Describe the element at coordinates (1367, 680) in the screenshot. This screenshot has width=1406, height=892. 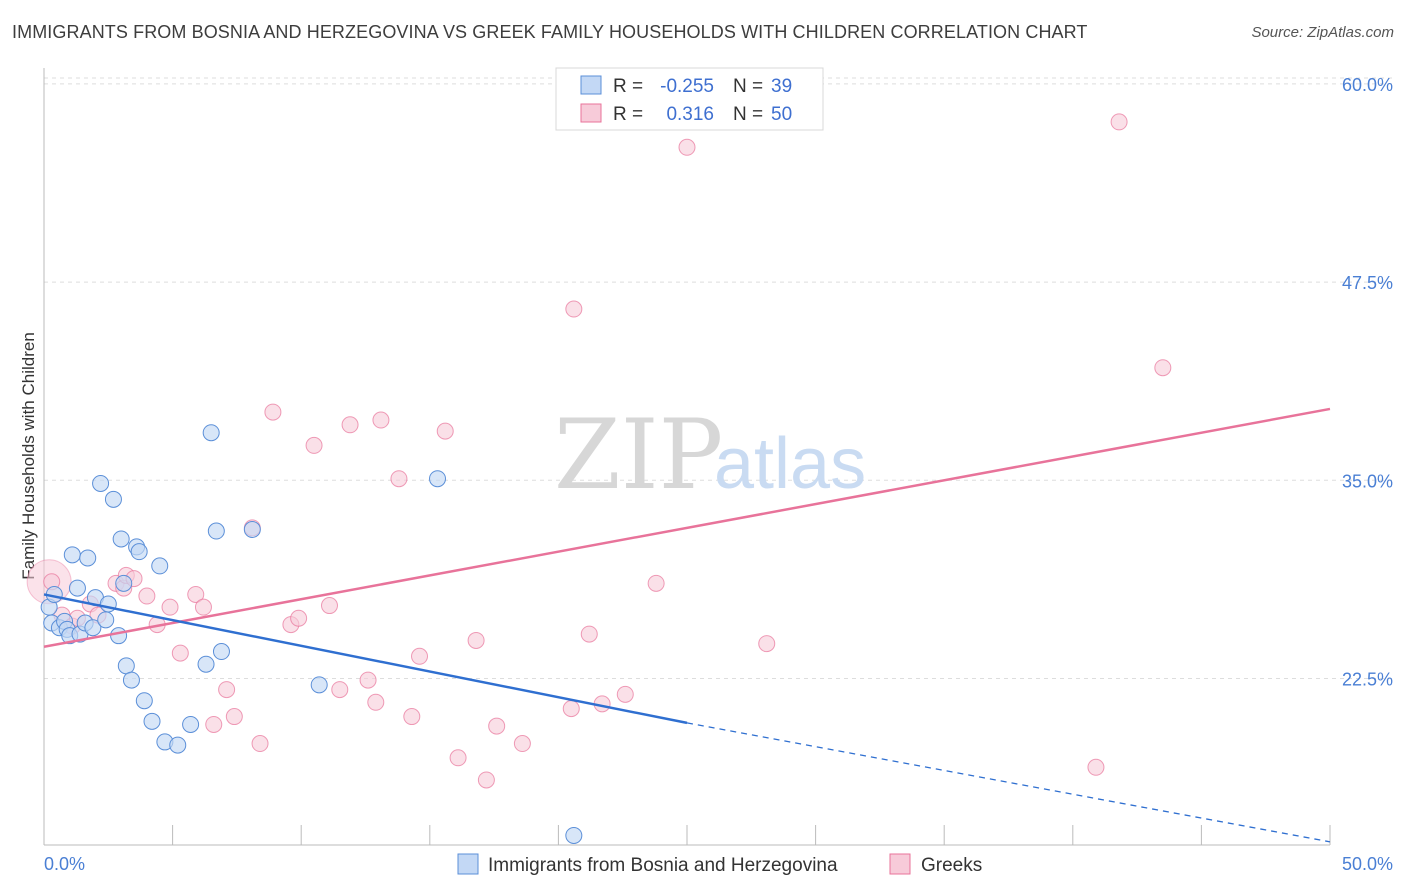
I see `y-tick-label: 22.5%` at that location.